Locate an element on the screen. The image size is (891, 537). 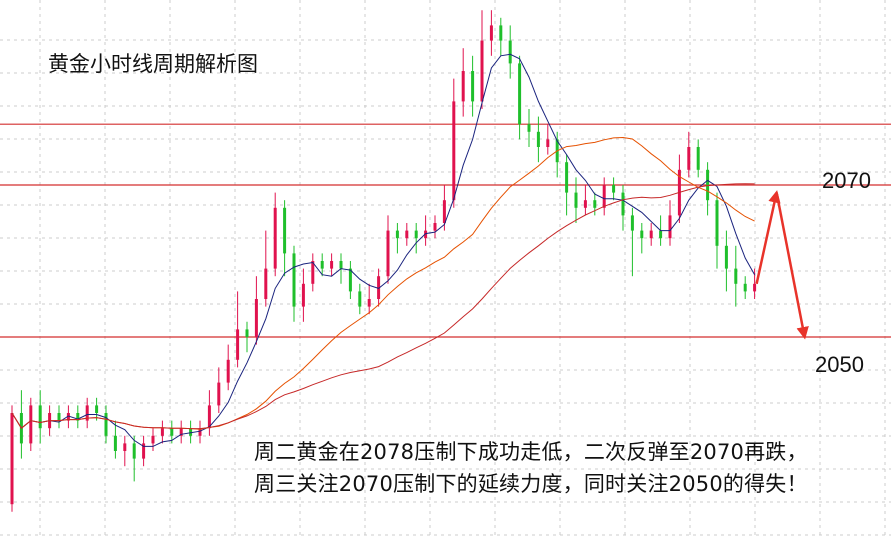
chart-title: 黄金小时线周期解析图 is located at coordinates (153, 64).